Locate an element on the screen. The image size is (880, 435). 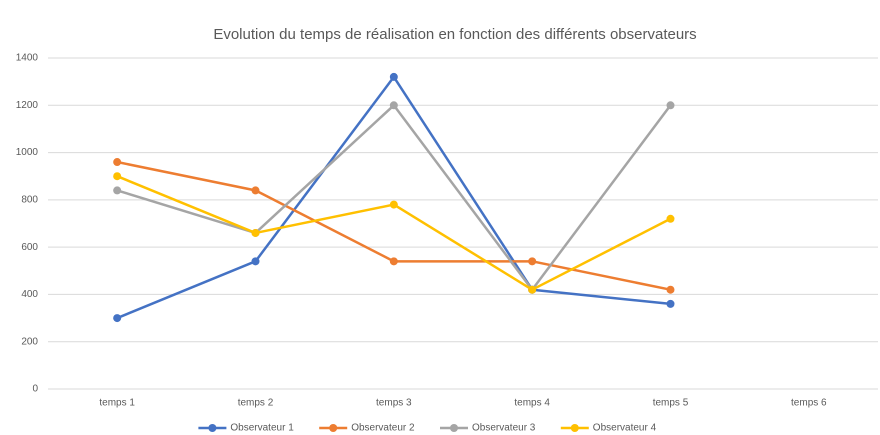
x-tick-label: temps 2 is located at coordinates (256, 403).